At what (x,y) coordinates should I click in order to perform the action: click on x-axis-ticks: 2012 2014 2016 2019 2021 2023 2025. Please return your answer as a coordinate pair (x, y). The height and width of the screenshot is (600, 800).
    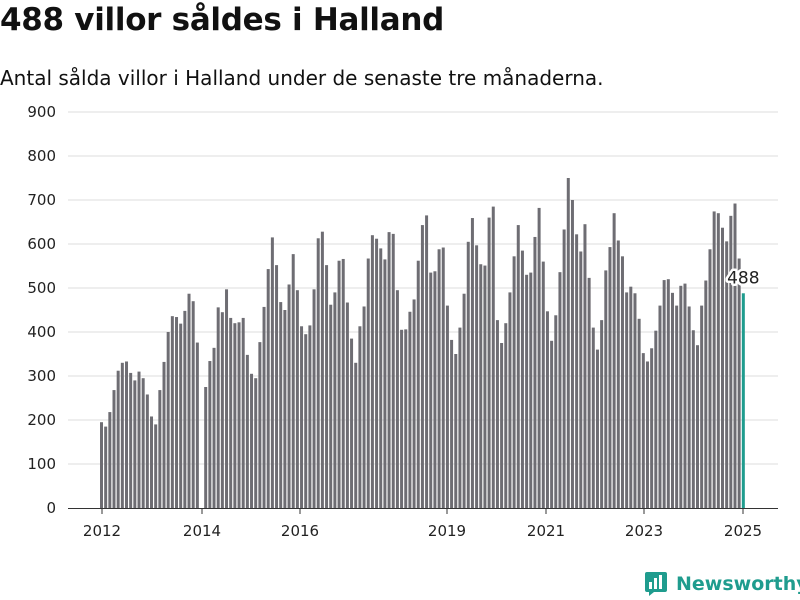
    Looking at the image, I should click on (422, 524).